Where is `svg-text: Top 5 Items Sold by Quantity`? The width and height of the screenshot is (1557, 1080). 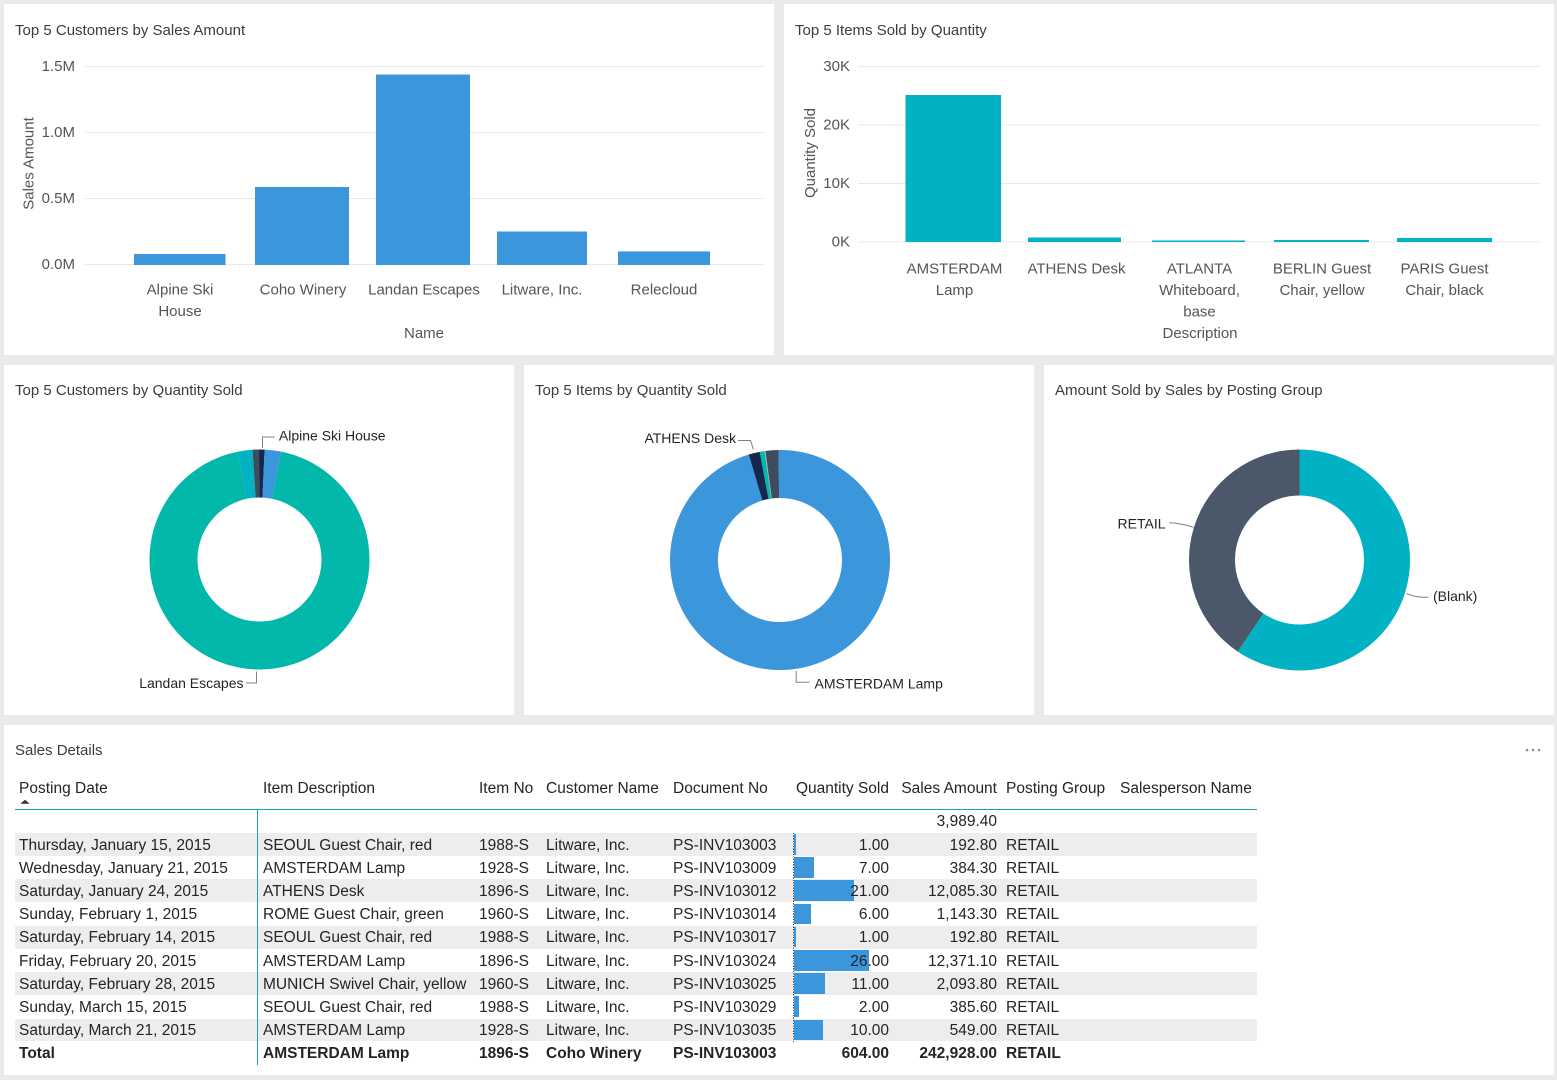
svg-text: Top 5 Items Sold by Quantity is located at coordinates (891, 30).